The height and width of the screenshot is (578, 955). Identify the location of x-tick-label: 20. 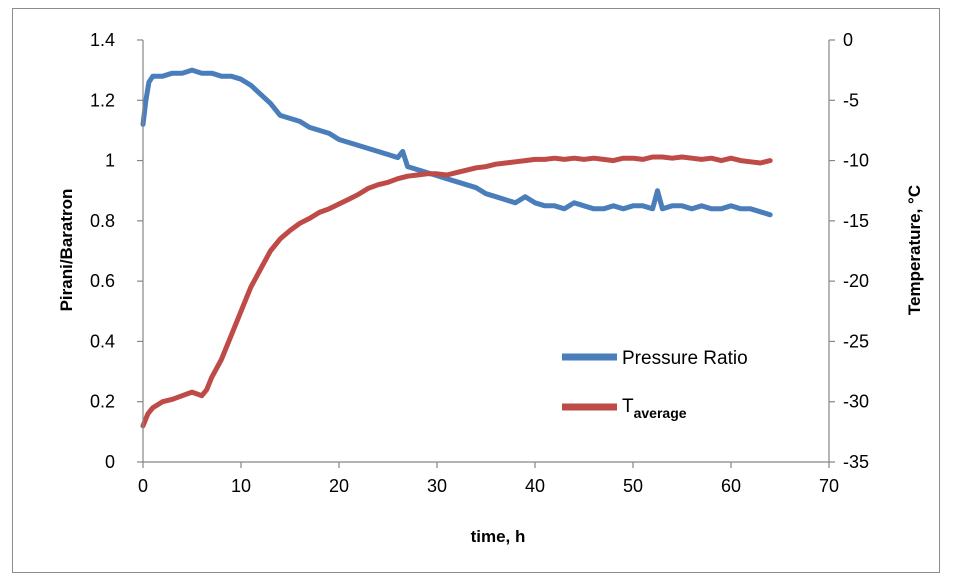
(339, 486).